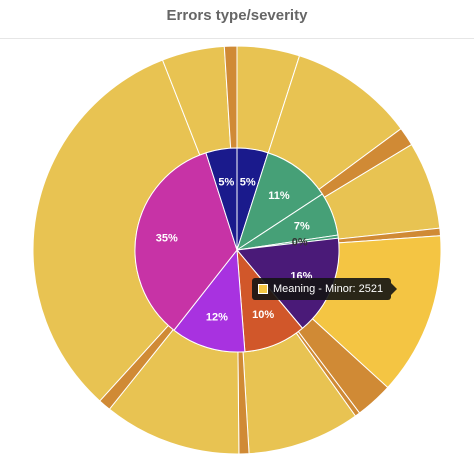 Image resolution: width=474 pixels, height=475 pixels. Describe the element at coordinates (226, 182) in the screenshot. I see `inner-label-8: 5%` at that location.